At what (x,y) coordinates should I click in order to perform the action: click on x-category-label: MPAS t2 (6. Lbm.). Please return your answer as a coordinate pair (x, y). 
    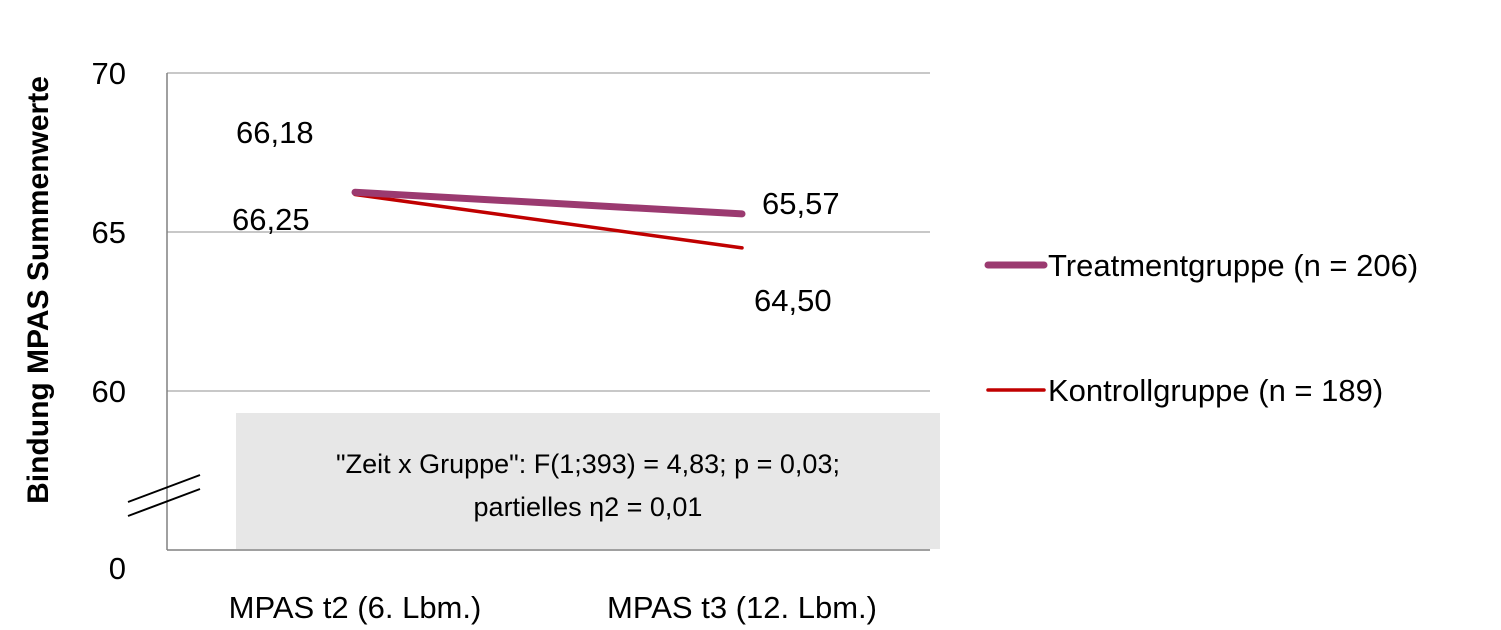
    Looking at the image, I should click on (355, 607).